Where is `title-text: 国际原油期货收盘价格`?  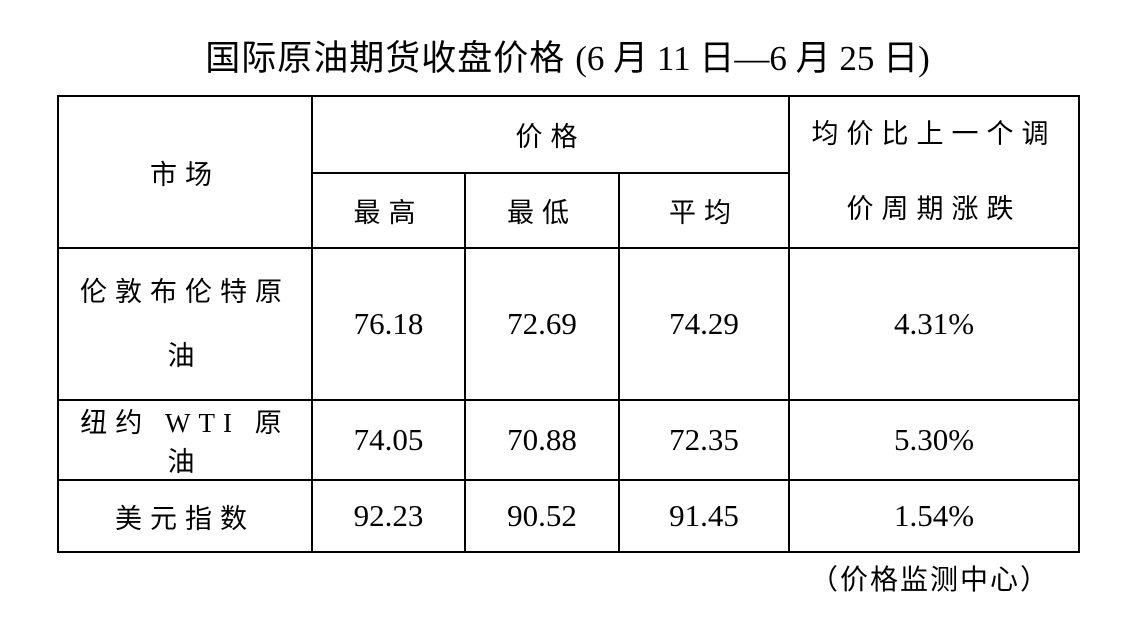
title-text: 国际原油期货收盘价格 is located at coordinates (385, 58).